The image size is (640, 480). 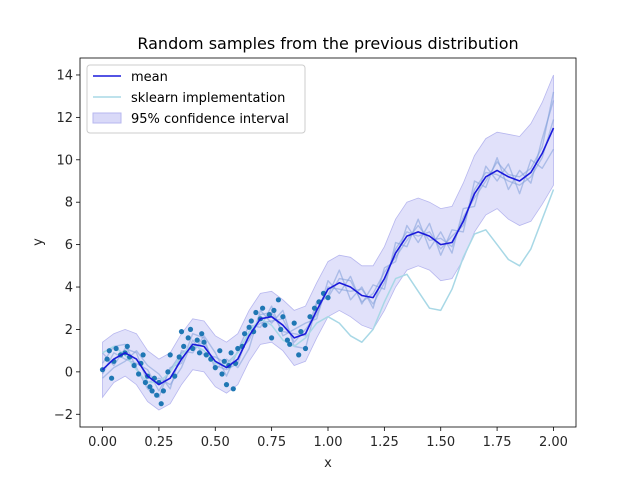 What do you see at coordinates (107, 118) in the screenshot?
I see `legend-ci-swatch` at bounding box center [107, 118].